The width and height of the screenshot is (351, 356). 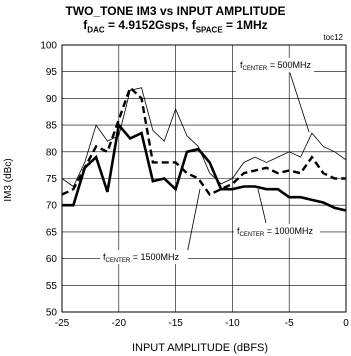 I want to click on y-tick-label: 60, so click(x=52, y=259).